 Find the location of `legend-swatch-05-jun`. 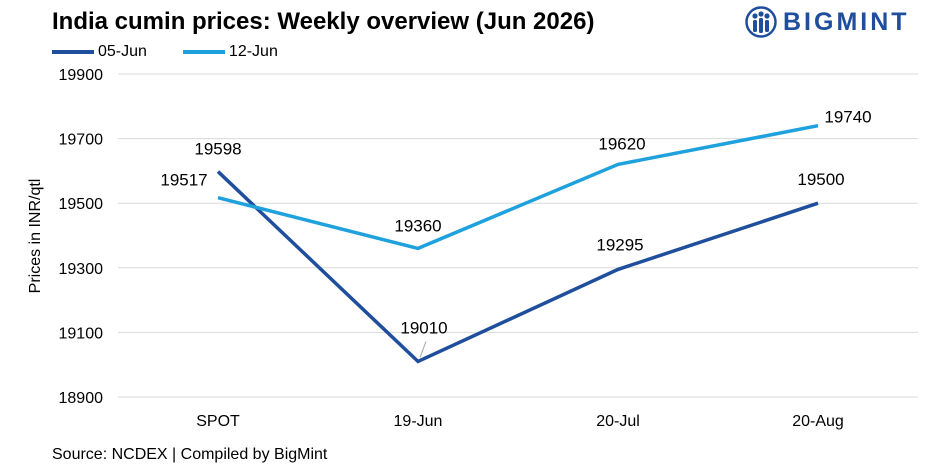

legend-swatch-05-jun is located at coordinates (73, 52).